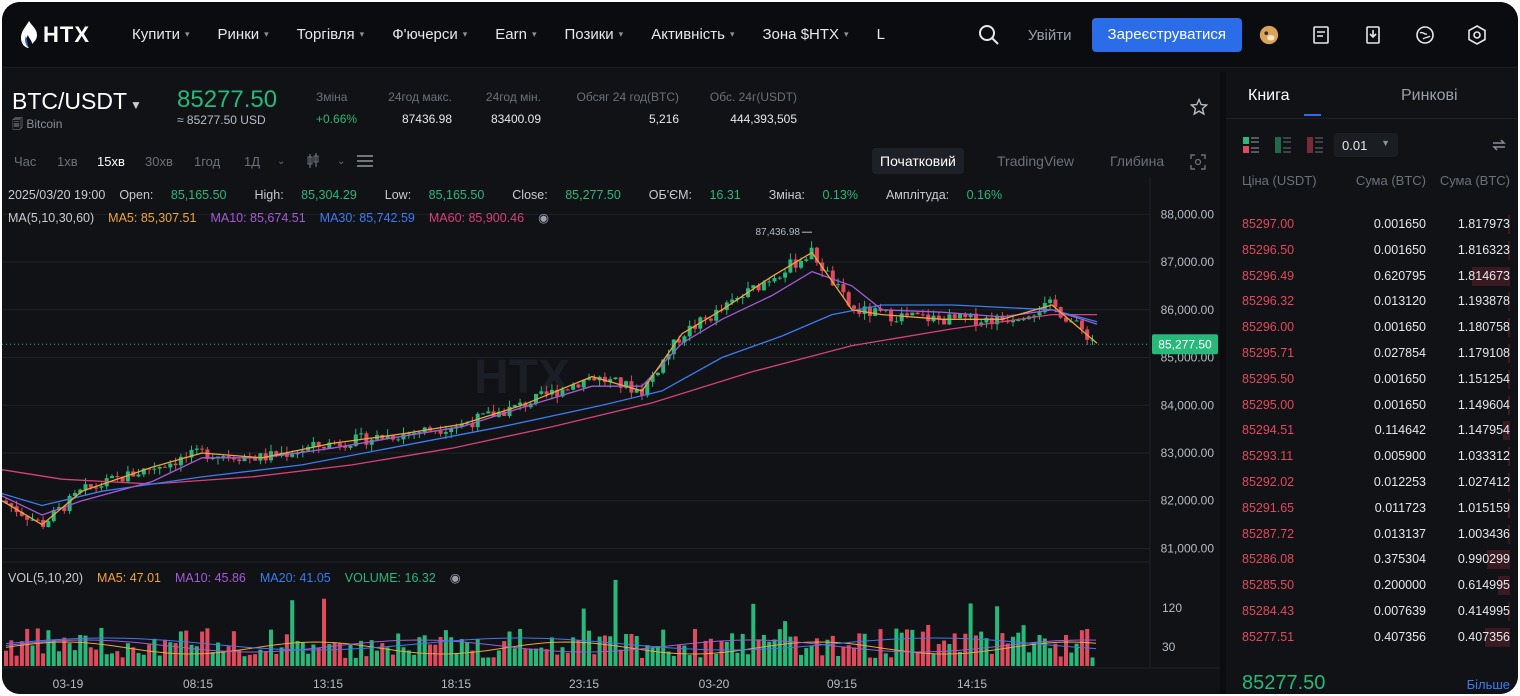  Describe the element at coordinates (1268, 378) in the screenshot. I see `ask-price: 85295.50` at that location.